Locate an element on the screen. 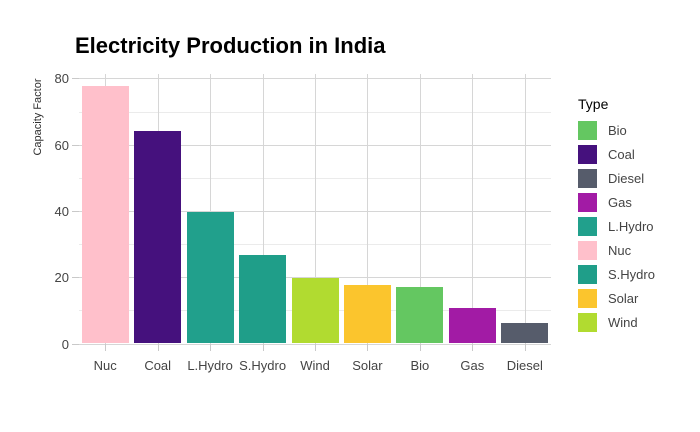  y-tick-label-80: 80 is located at coordinates (61, 79).